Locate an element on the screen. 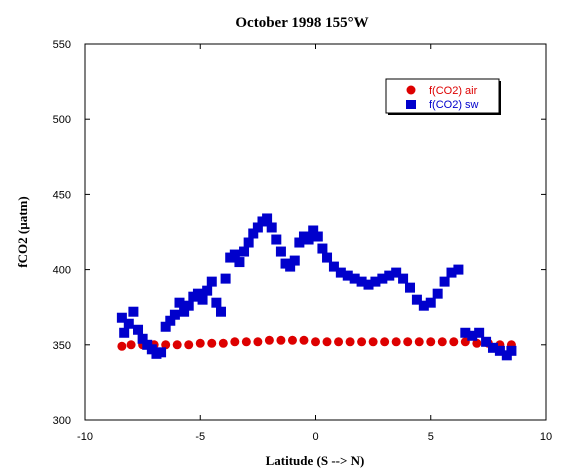  legend-box-shadow-right is located at coordinates (500, 98).